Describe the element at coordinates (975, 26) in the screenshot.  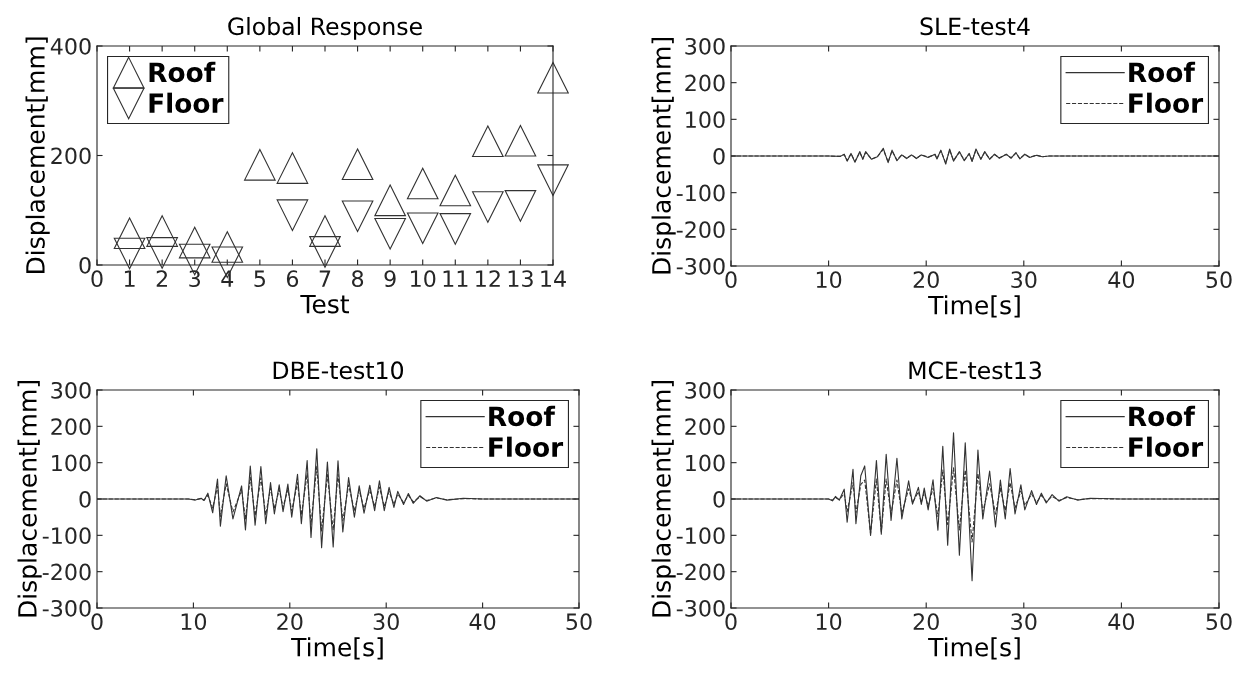
I see `chart-title: SLE-test4` at that location.